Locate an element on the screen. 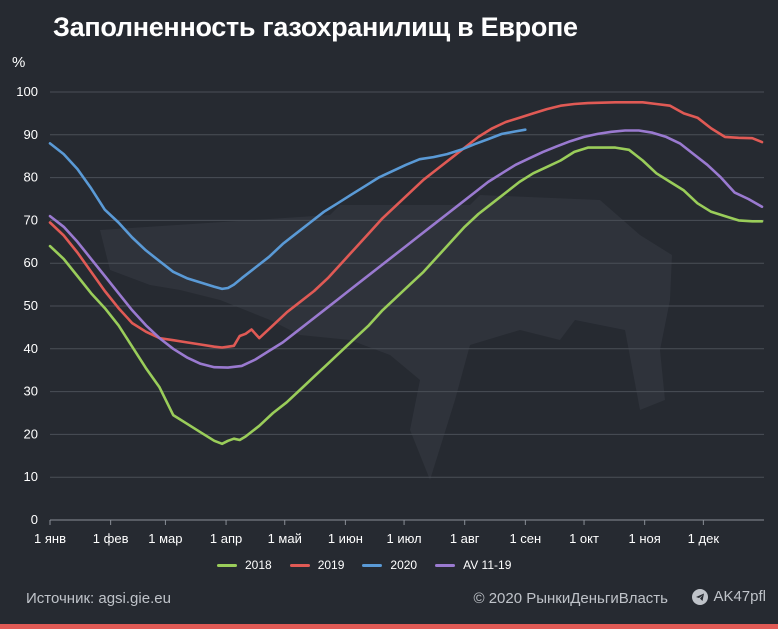 The width and height of the screenshot is (778, 629). legend: 2018 2019 2020 AV 11-19 is located at coordinates (364, 565).